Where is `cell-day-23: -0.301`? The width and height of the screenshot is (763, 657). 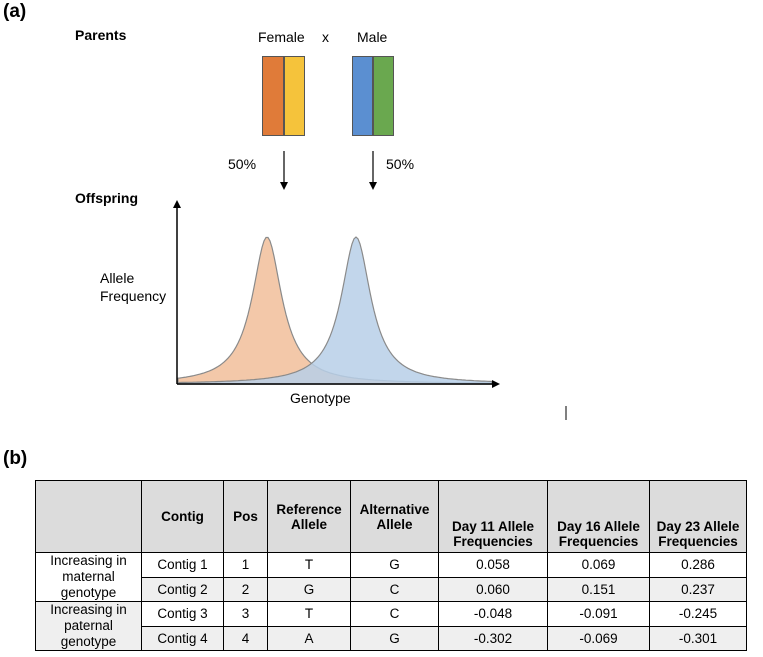
cell-day-23: -0.301 is located at coordinates (698, 638).